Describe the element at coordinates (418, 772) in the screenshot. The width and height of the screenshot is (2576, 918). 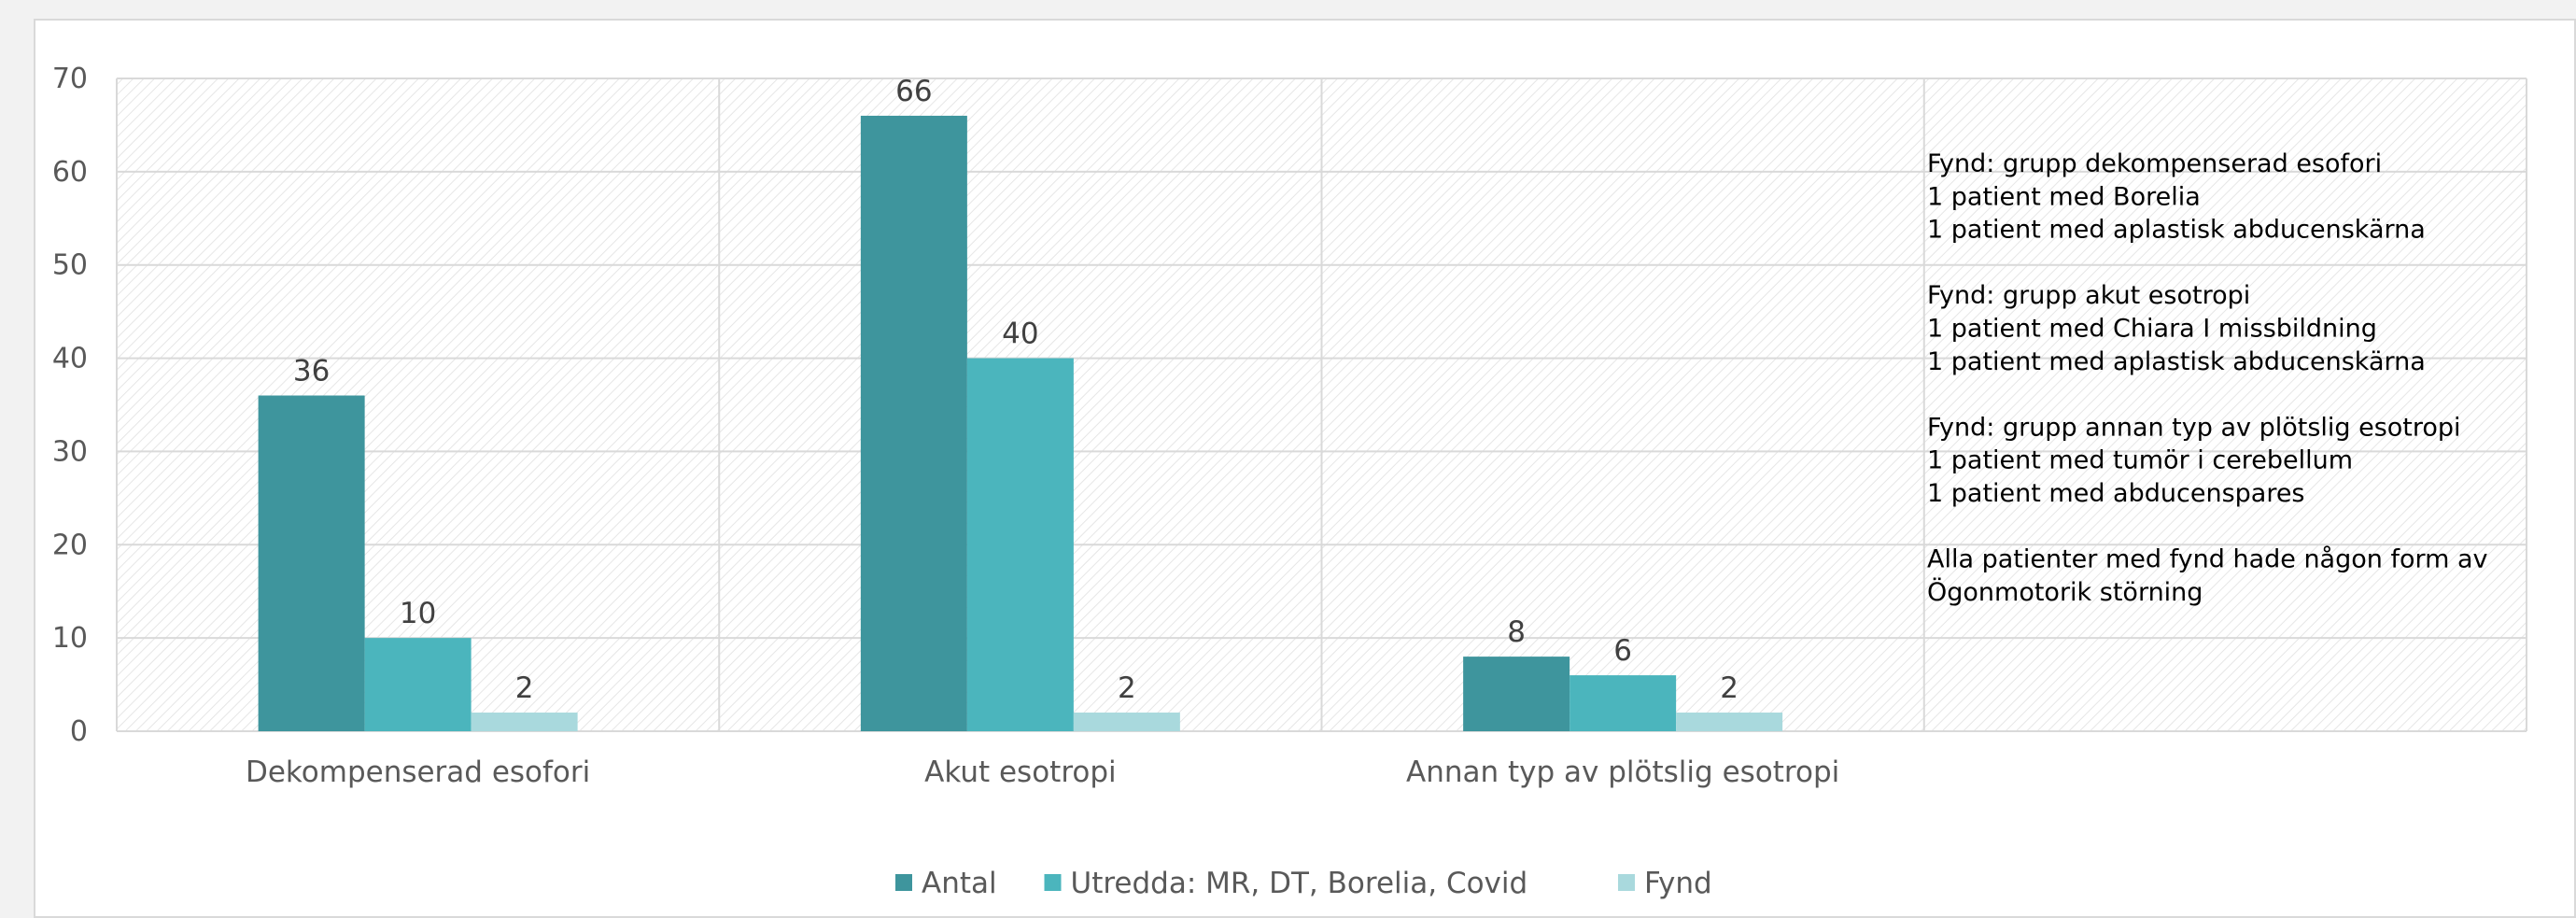
I see `x-category-label: Dekompenserad esofori` at that location.